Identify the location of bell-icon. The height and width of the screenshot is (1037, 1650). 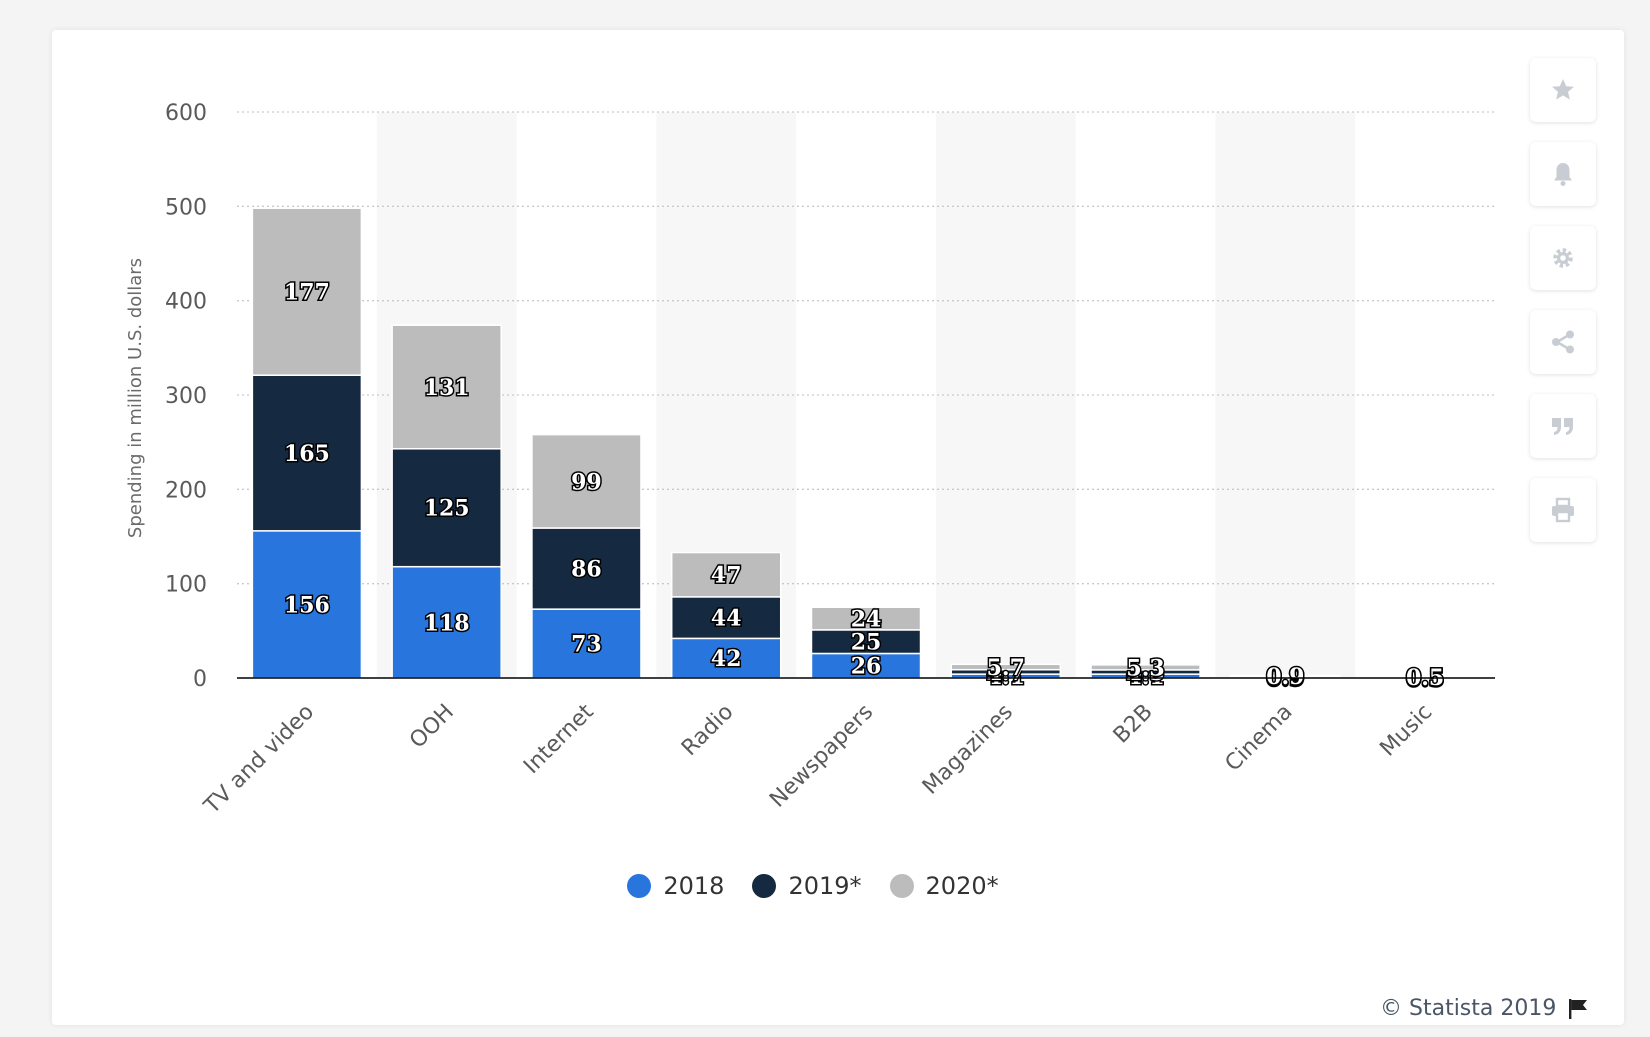
(1563, 174).